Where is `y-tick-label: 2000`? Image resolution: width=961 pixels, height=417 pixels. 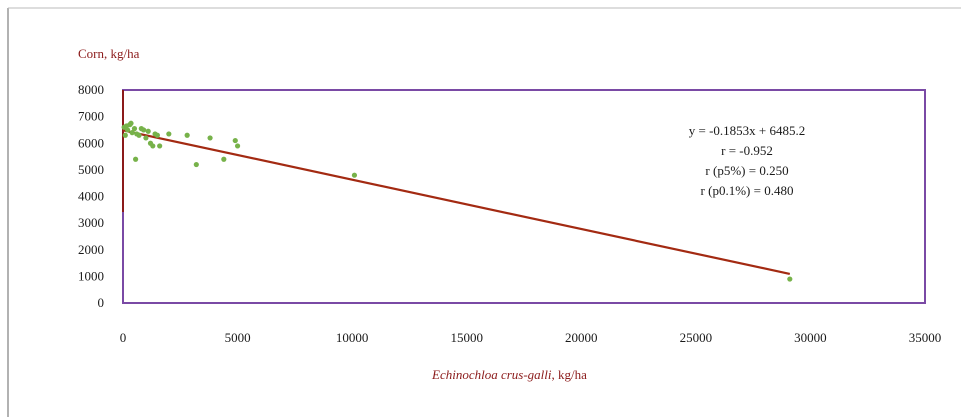 y-tick-label: 2000 is located at coordinates (91, 249).